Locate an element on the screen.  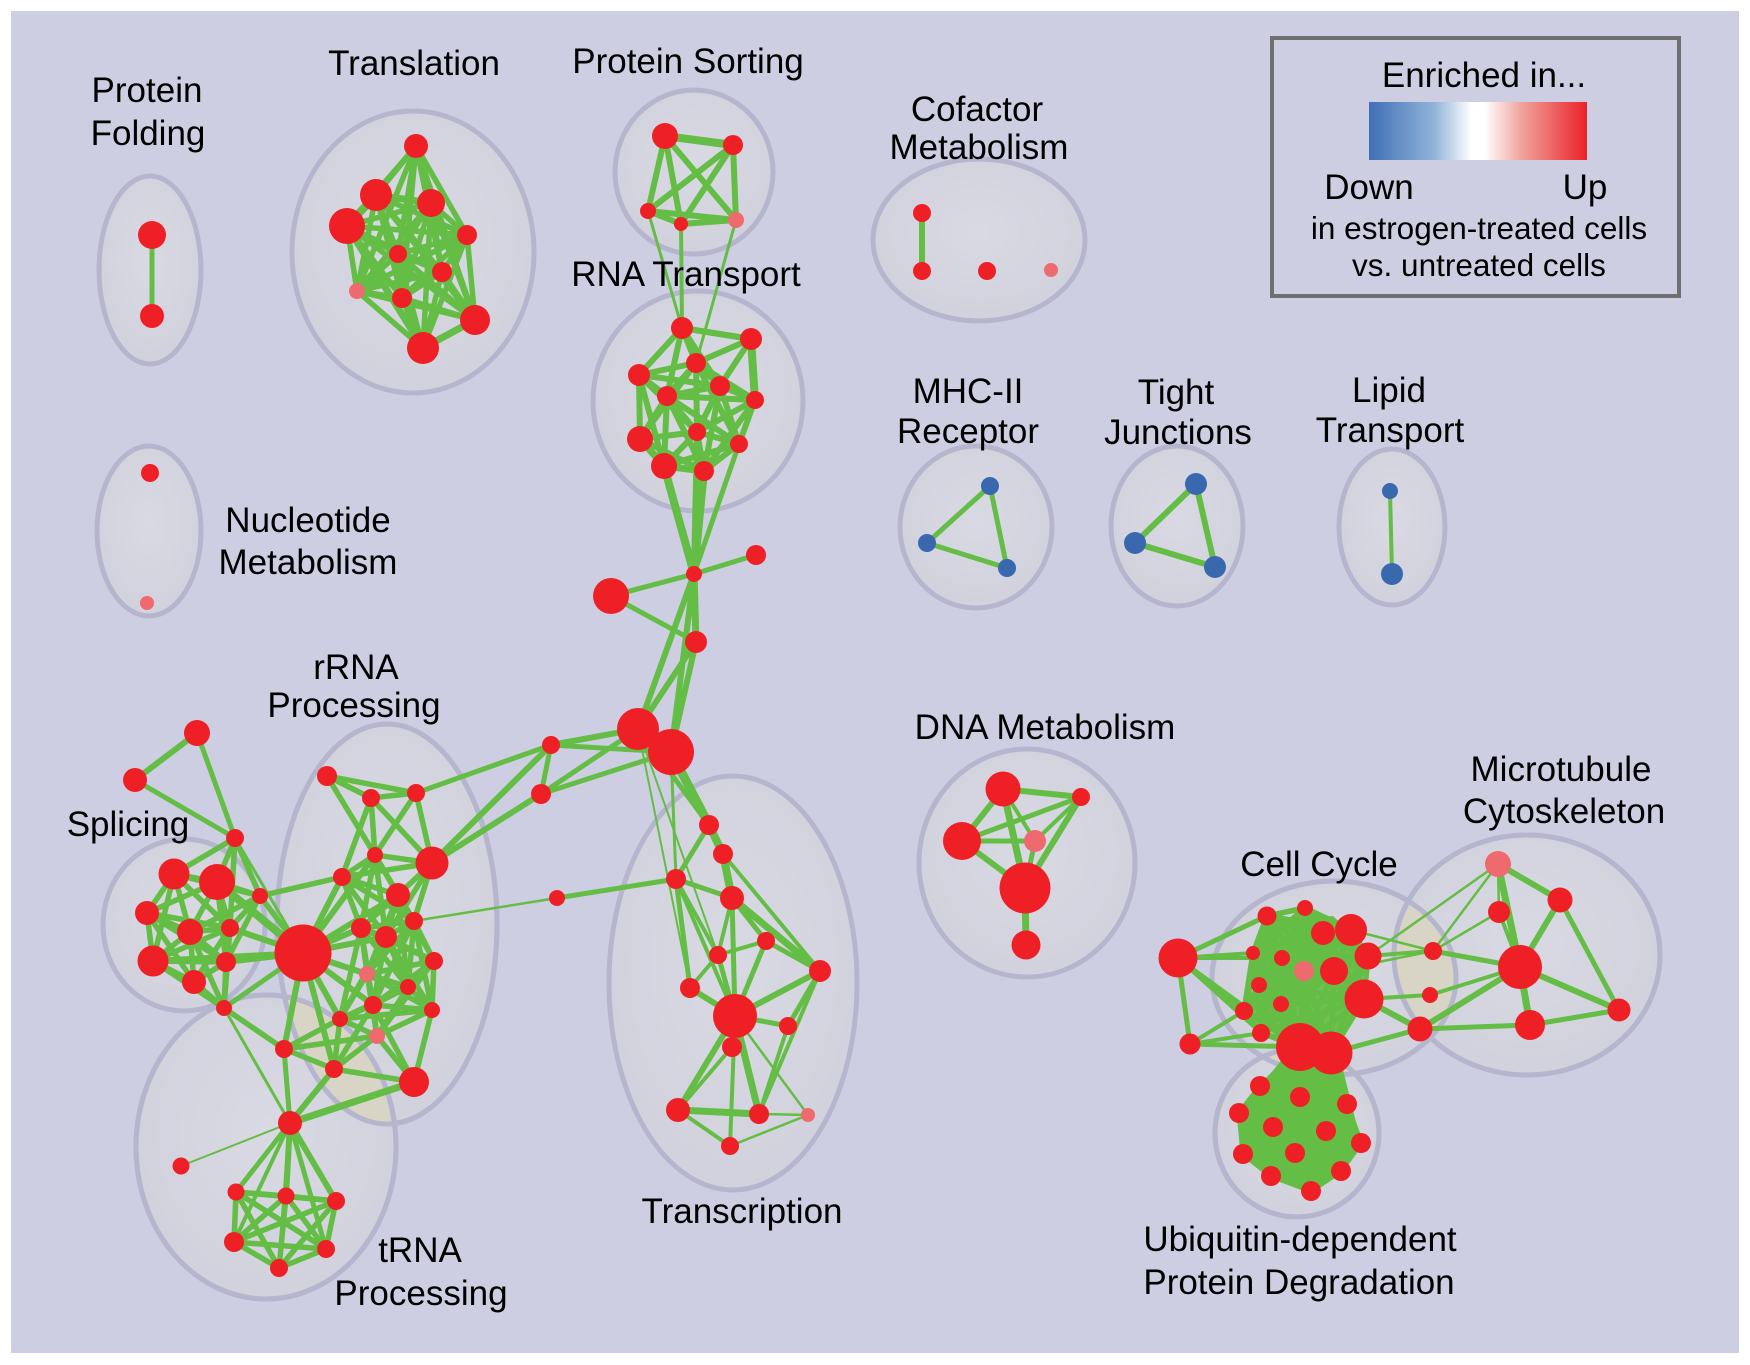
svg-text: Transcription is located at coordinates (742, 1211).